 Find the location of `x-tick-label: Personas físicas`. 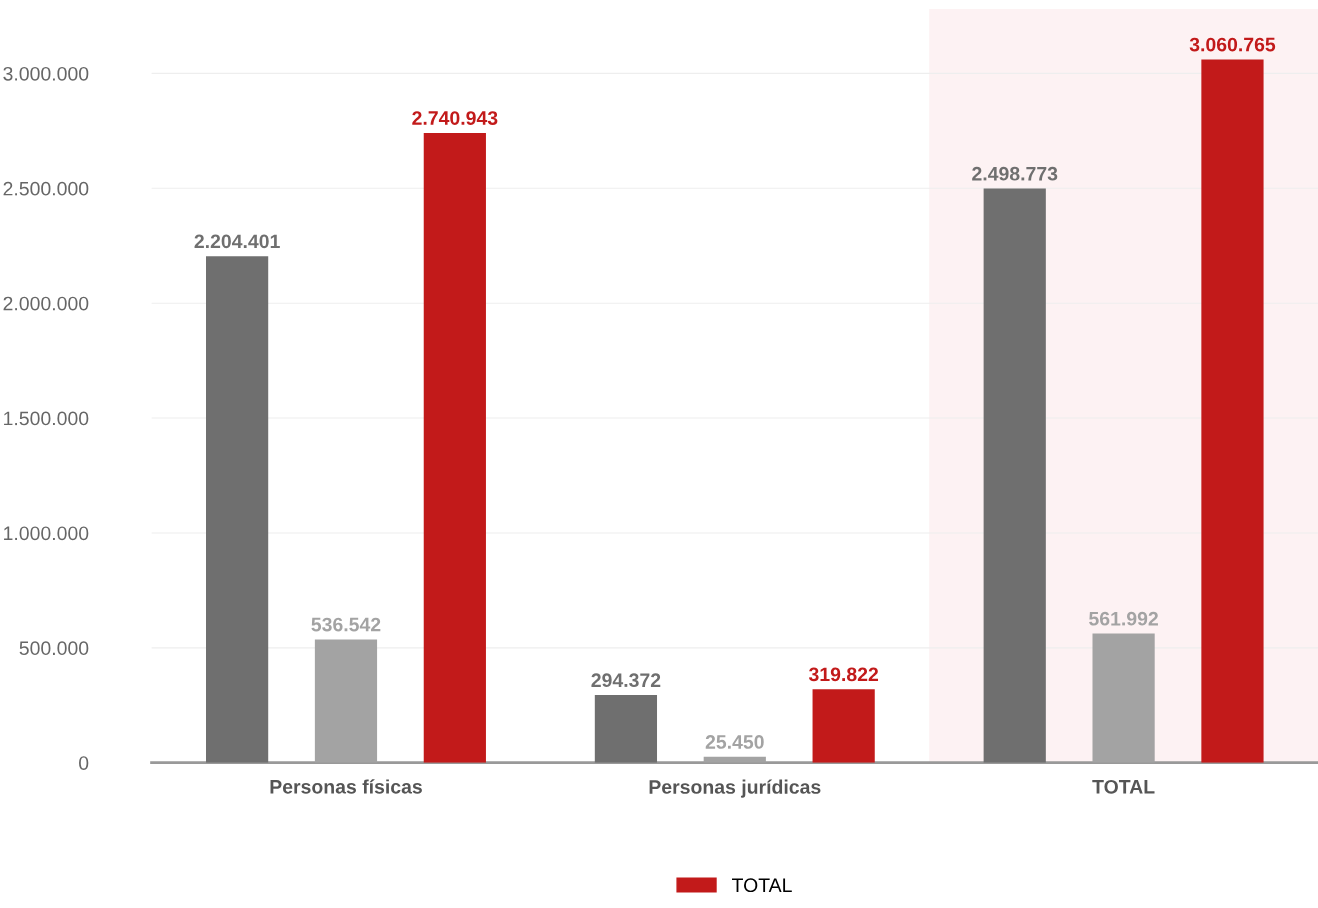

x-tick-label: Personas físicas is located at coordinates (346, 786).